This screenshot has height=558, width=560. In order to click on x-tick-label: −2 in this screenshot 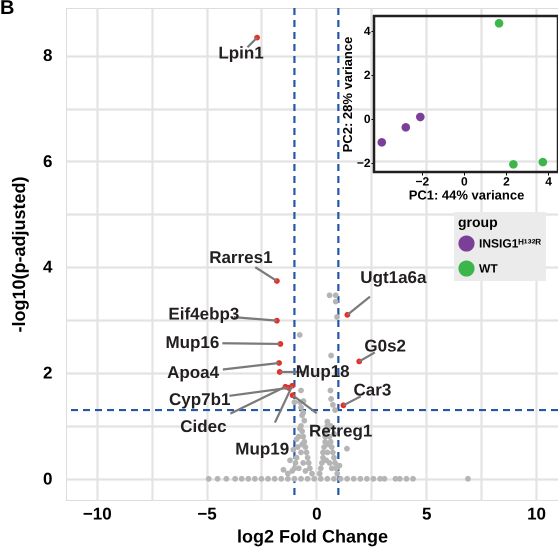, I will do `click(422, 181)`.